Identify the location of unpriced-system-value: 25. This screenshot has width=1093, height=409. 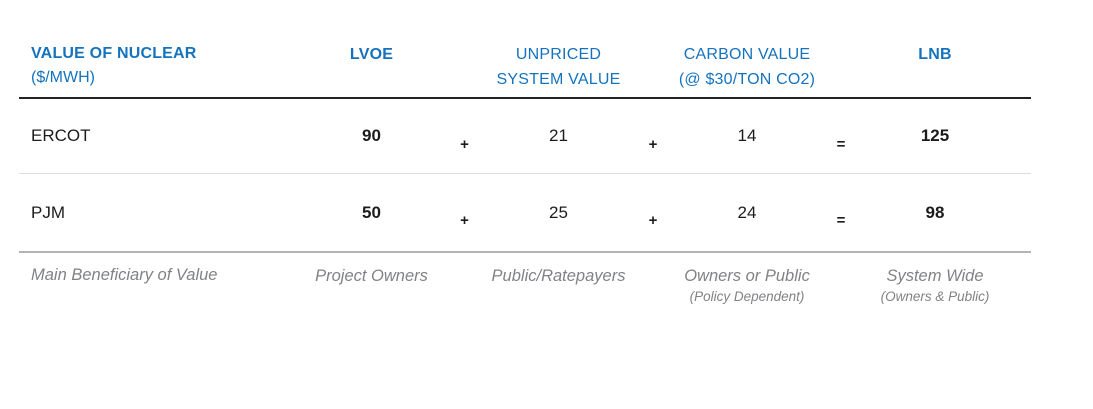
(558, 212).